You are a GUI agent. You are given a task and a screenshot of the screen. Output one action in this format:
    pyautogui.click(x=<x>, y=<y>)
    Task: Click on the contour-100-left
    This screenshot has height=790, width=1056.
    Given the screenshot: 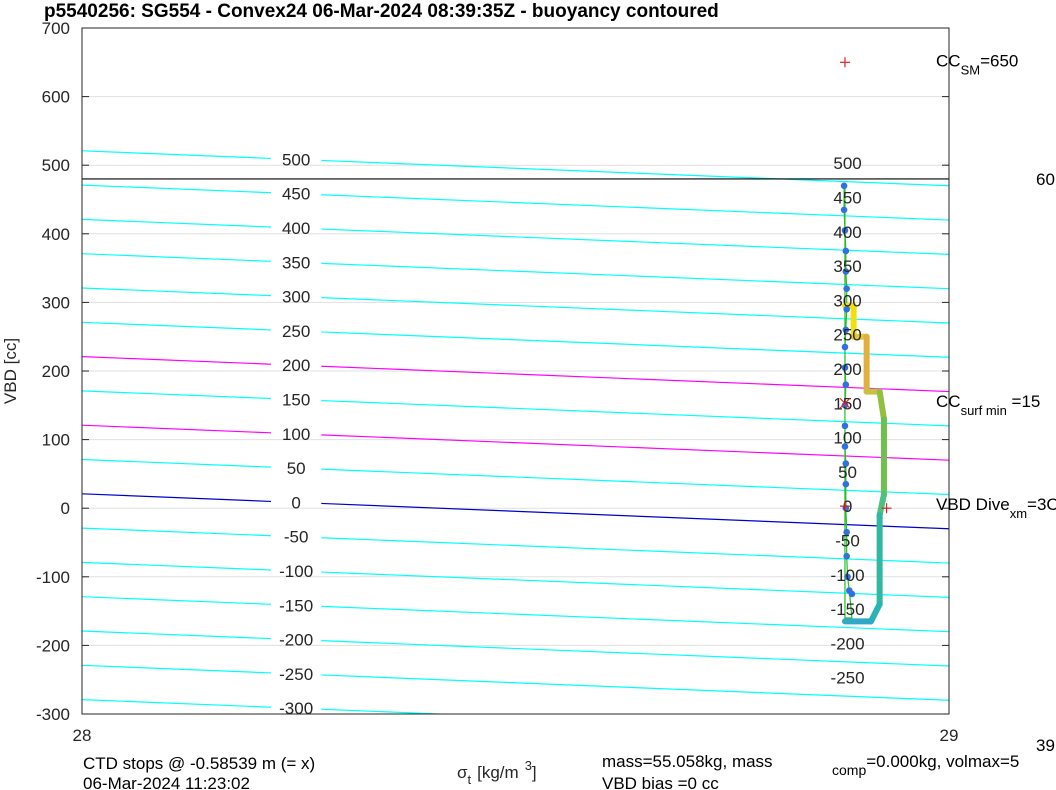 What is the action you would take?
    pyautogui.click(x=177, y=429)
    